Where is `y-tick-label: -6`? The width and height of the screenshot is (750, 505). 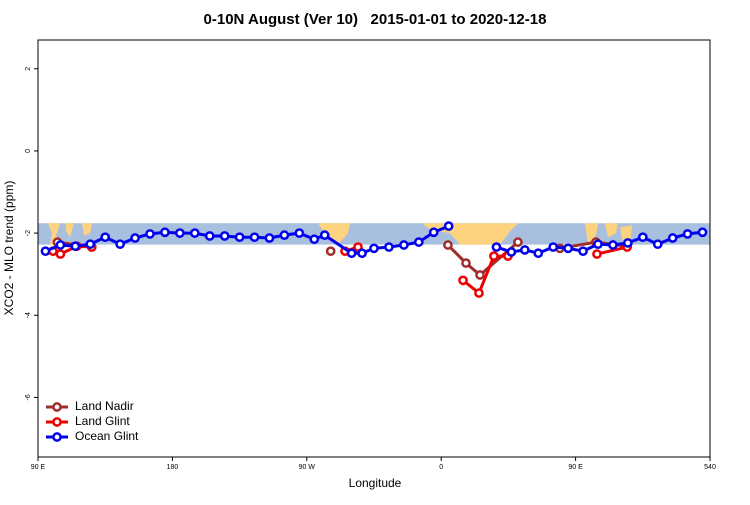
y-tick-label: -6 is located at coordinates (28, 397).